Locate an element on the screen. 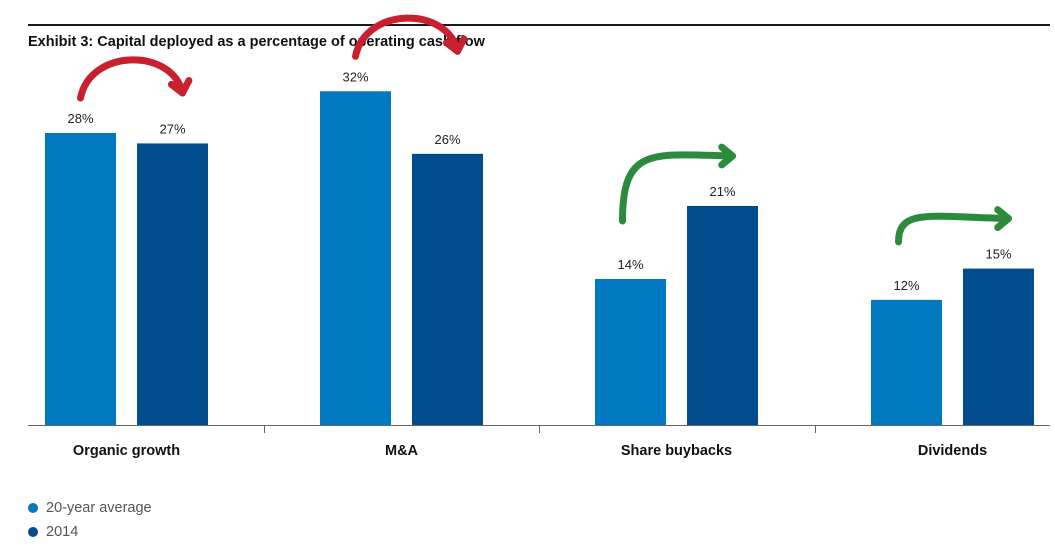 The image size is (1055, 551). category-label: Dividends is located at coordinates (952, 451).